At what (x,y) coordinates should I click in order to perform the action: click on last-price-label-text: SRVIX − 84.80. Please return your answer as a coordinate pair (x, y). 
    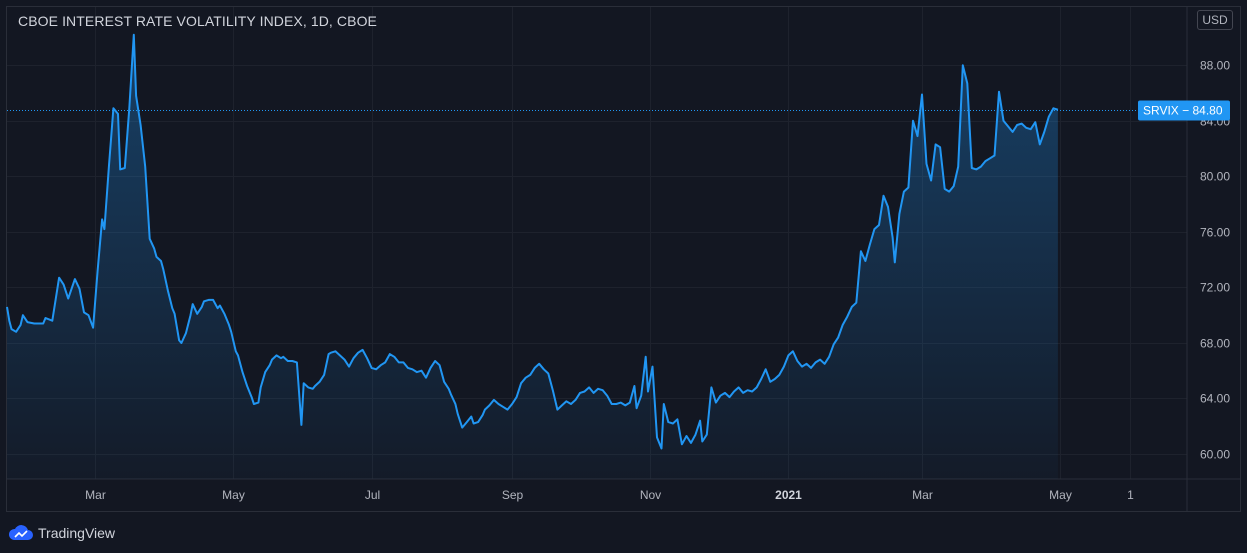
    Looking at the image, I should click on (1183, 111).